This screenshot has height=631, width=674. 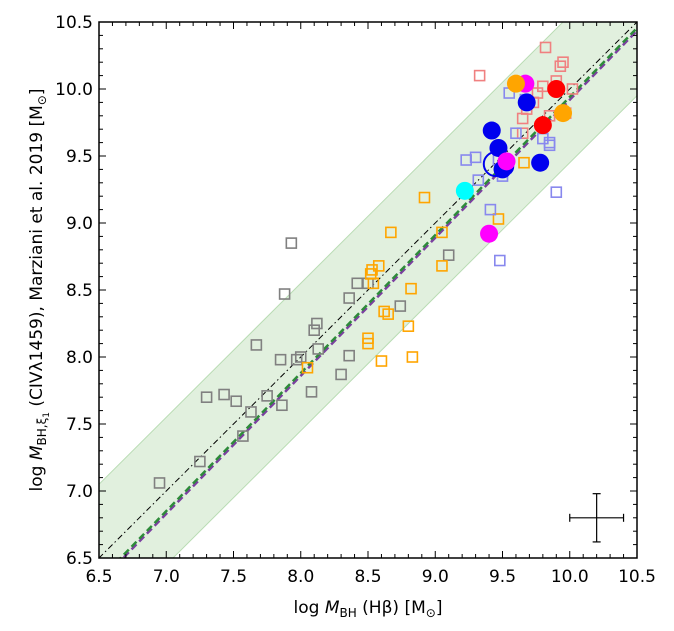 I want to click on y-tick-label: 9.5, so click(x=79, y=157).